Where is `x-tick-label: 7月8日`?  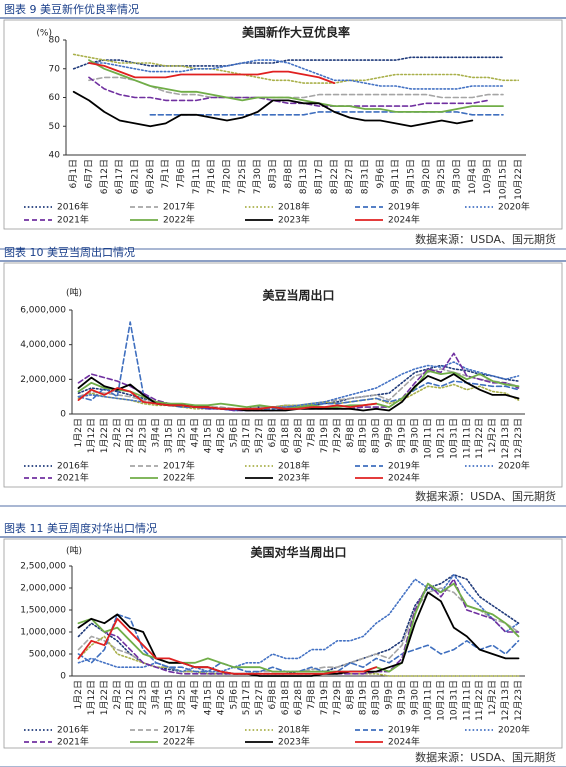
x-tick-label: 7月8日 is located at coordinates (311, 432).